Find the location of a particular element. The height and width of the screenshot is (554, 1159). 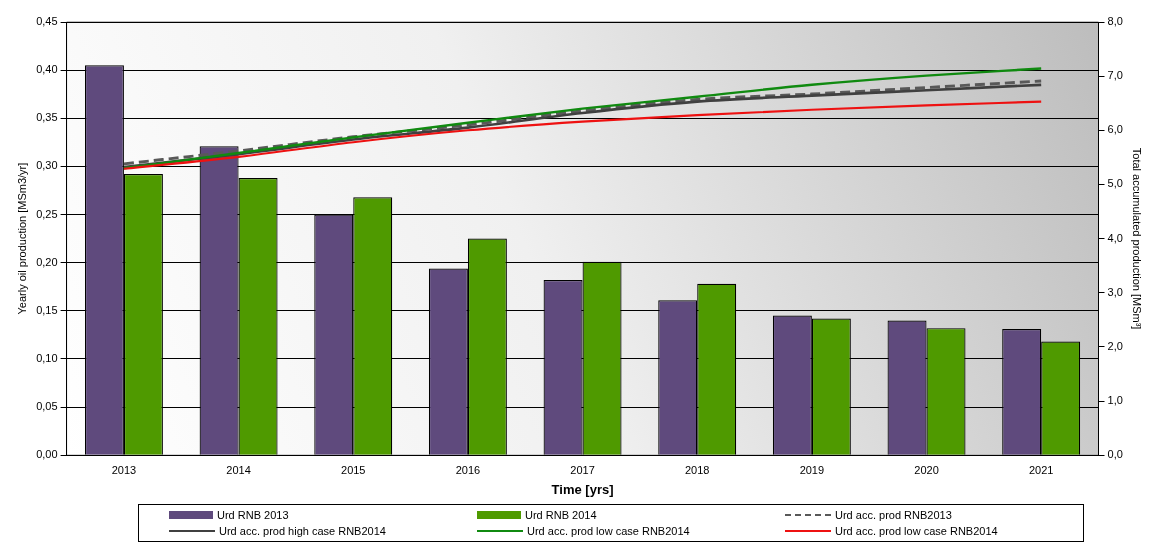

y2-tick-label: 4,0 is located at coordinates (1115, 237).